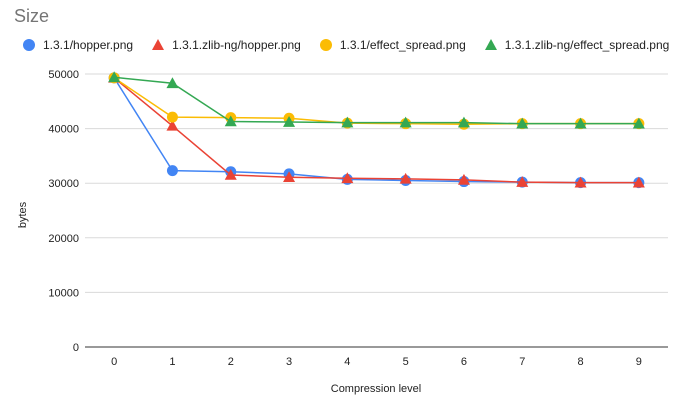 This screenshot has height=413, width=683. Describe the element at coordinates (639, 362) in the screenshot. I see `x-tick-label: 9` at that location.